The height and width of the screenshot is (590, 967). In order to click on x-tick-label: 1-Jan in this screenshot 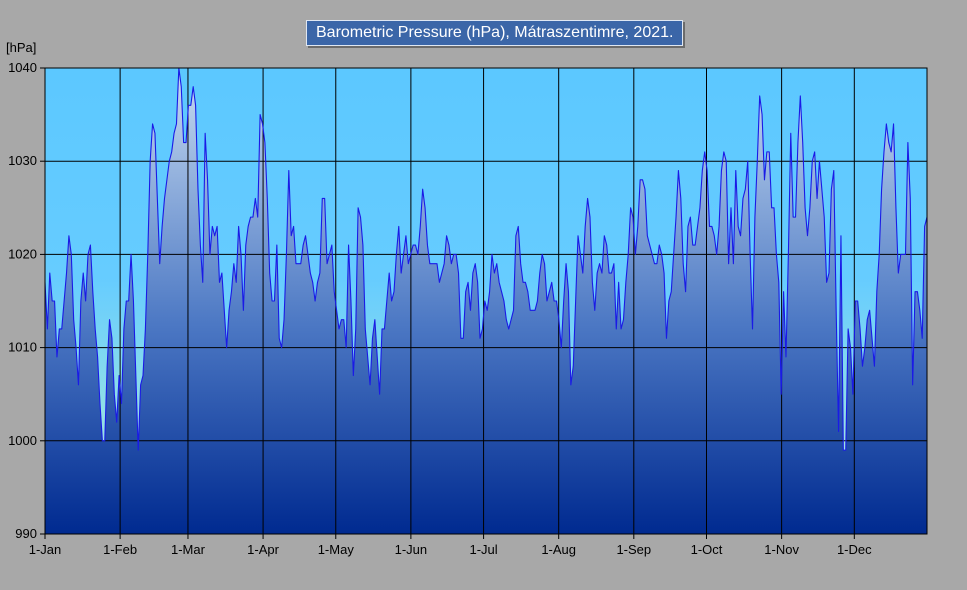, I will do `click(45, 549)`.